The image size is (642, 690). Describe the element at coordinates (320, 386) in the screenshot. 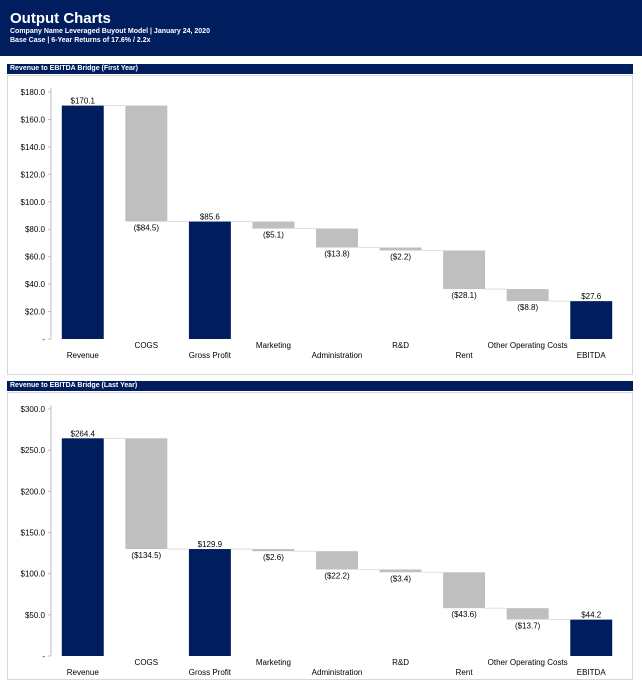

I see `chart-2-title: Revenue to EBITDA Bridge (Last Year)` at that location.